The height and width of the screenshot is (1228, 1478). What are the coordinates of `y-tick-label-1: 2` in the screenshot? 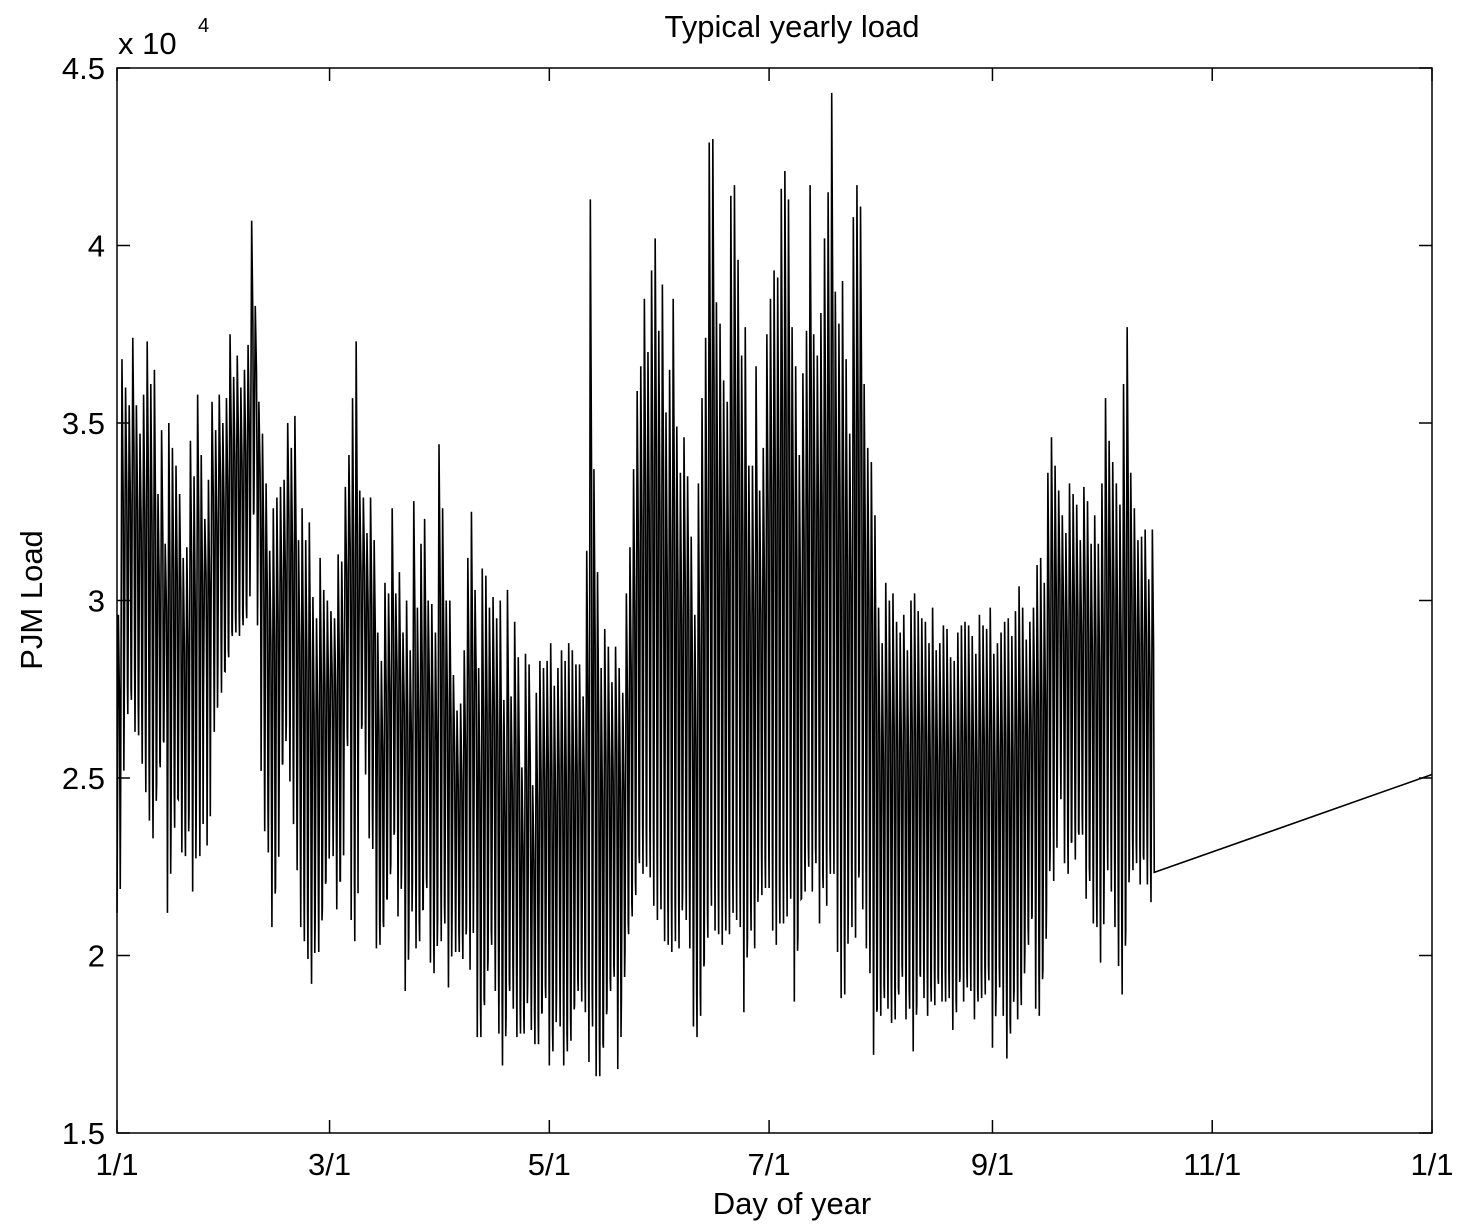 It's located at (96, 956).